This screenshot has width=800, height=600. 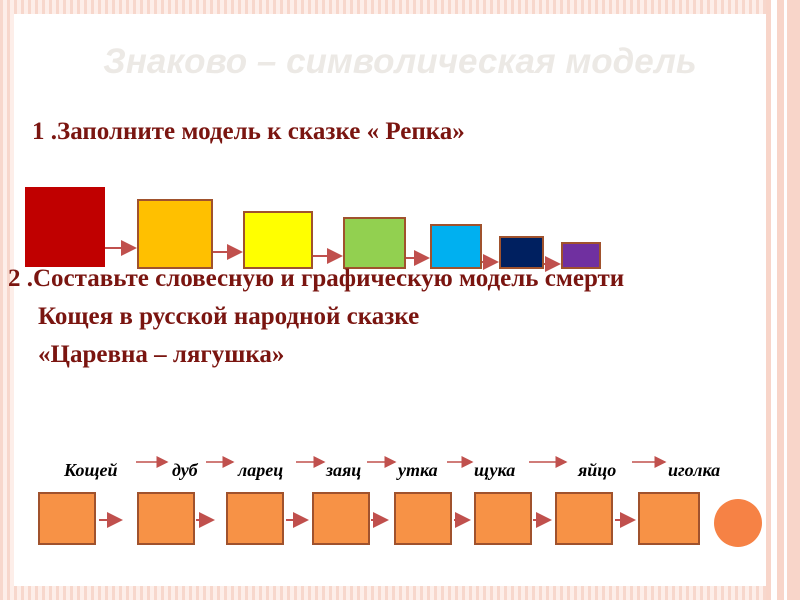 What do you see at coordinates (783, 300) in the screenshot?
I see `right-border-band` at bounding box center [783, 300].